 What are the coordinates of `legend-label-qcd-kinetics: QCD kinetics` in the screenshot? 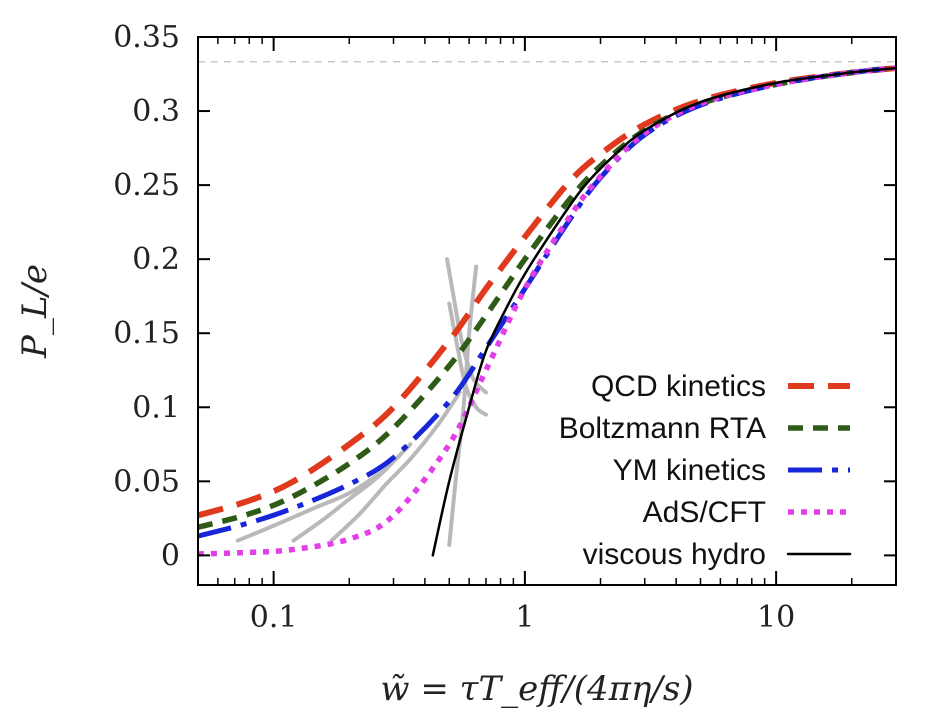 It's located at (678, 386).